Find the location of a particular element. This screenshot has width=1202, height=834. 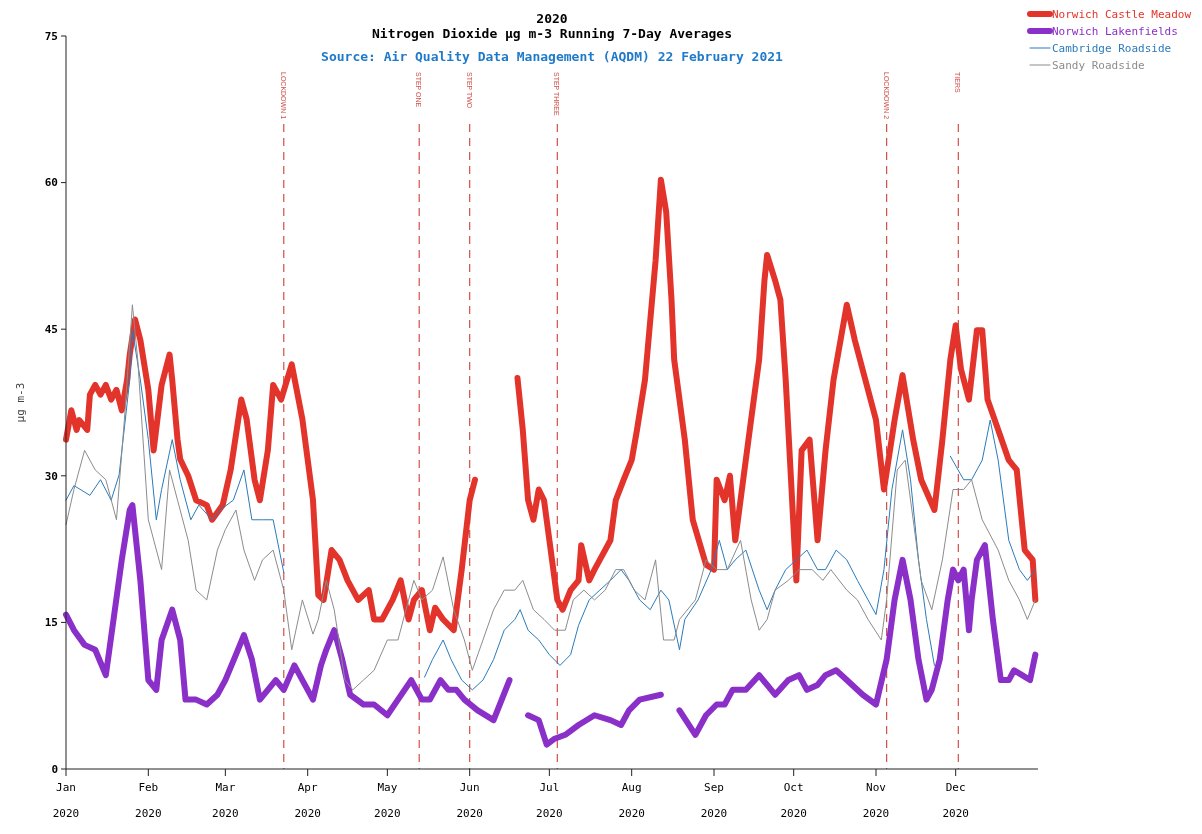

x-tick-label: Dec 2020 is located at coordinates (955, 800).